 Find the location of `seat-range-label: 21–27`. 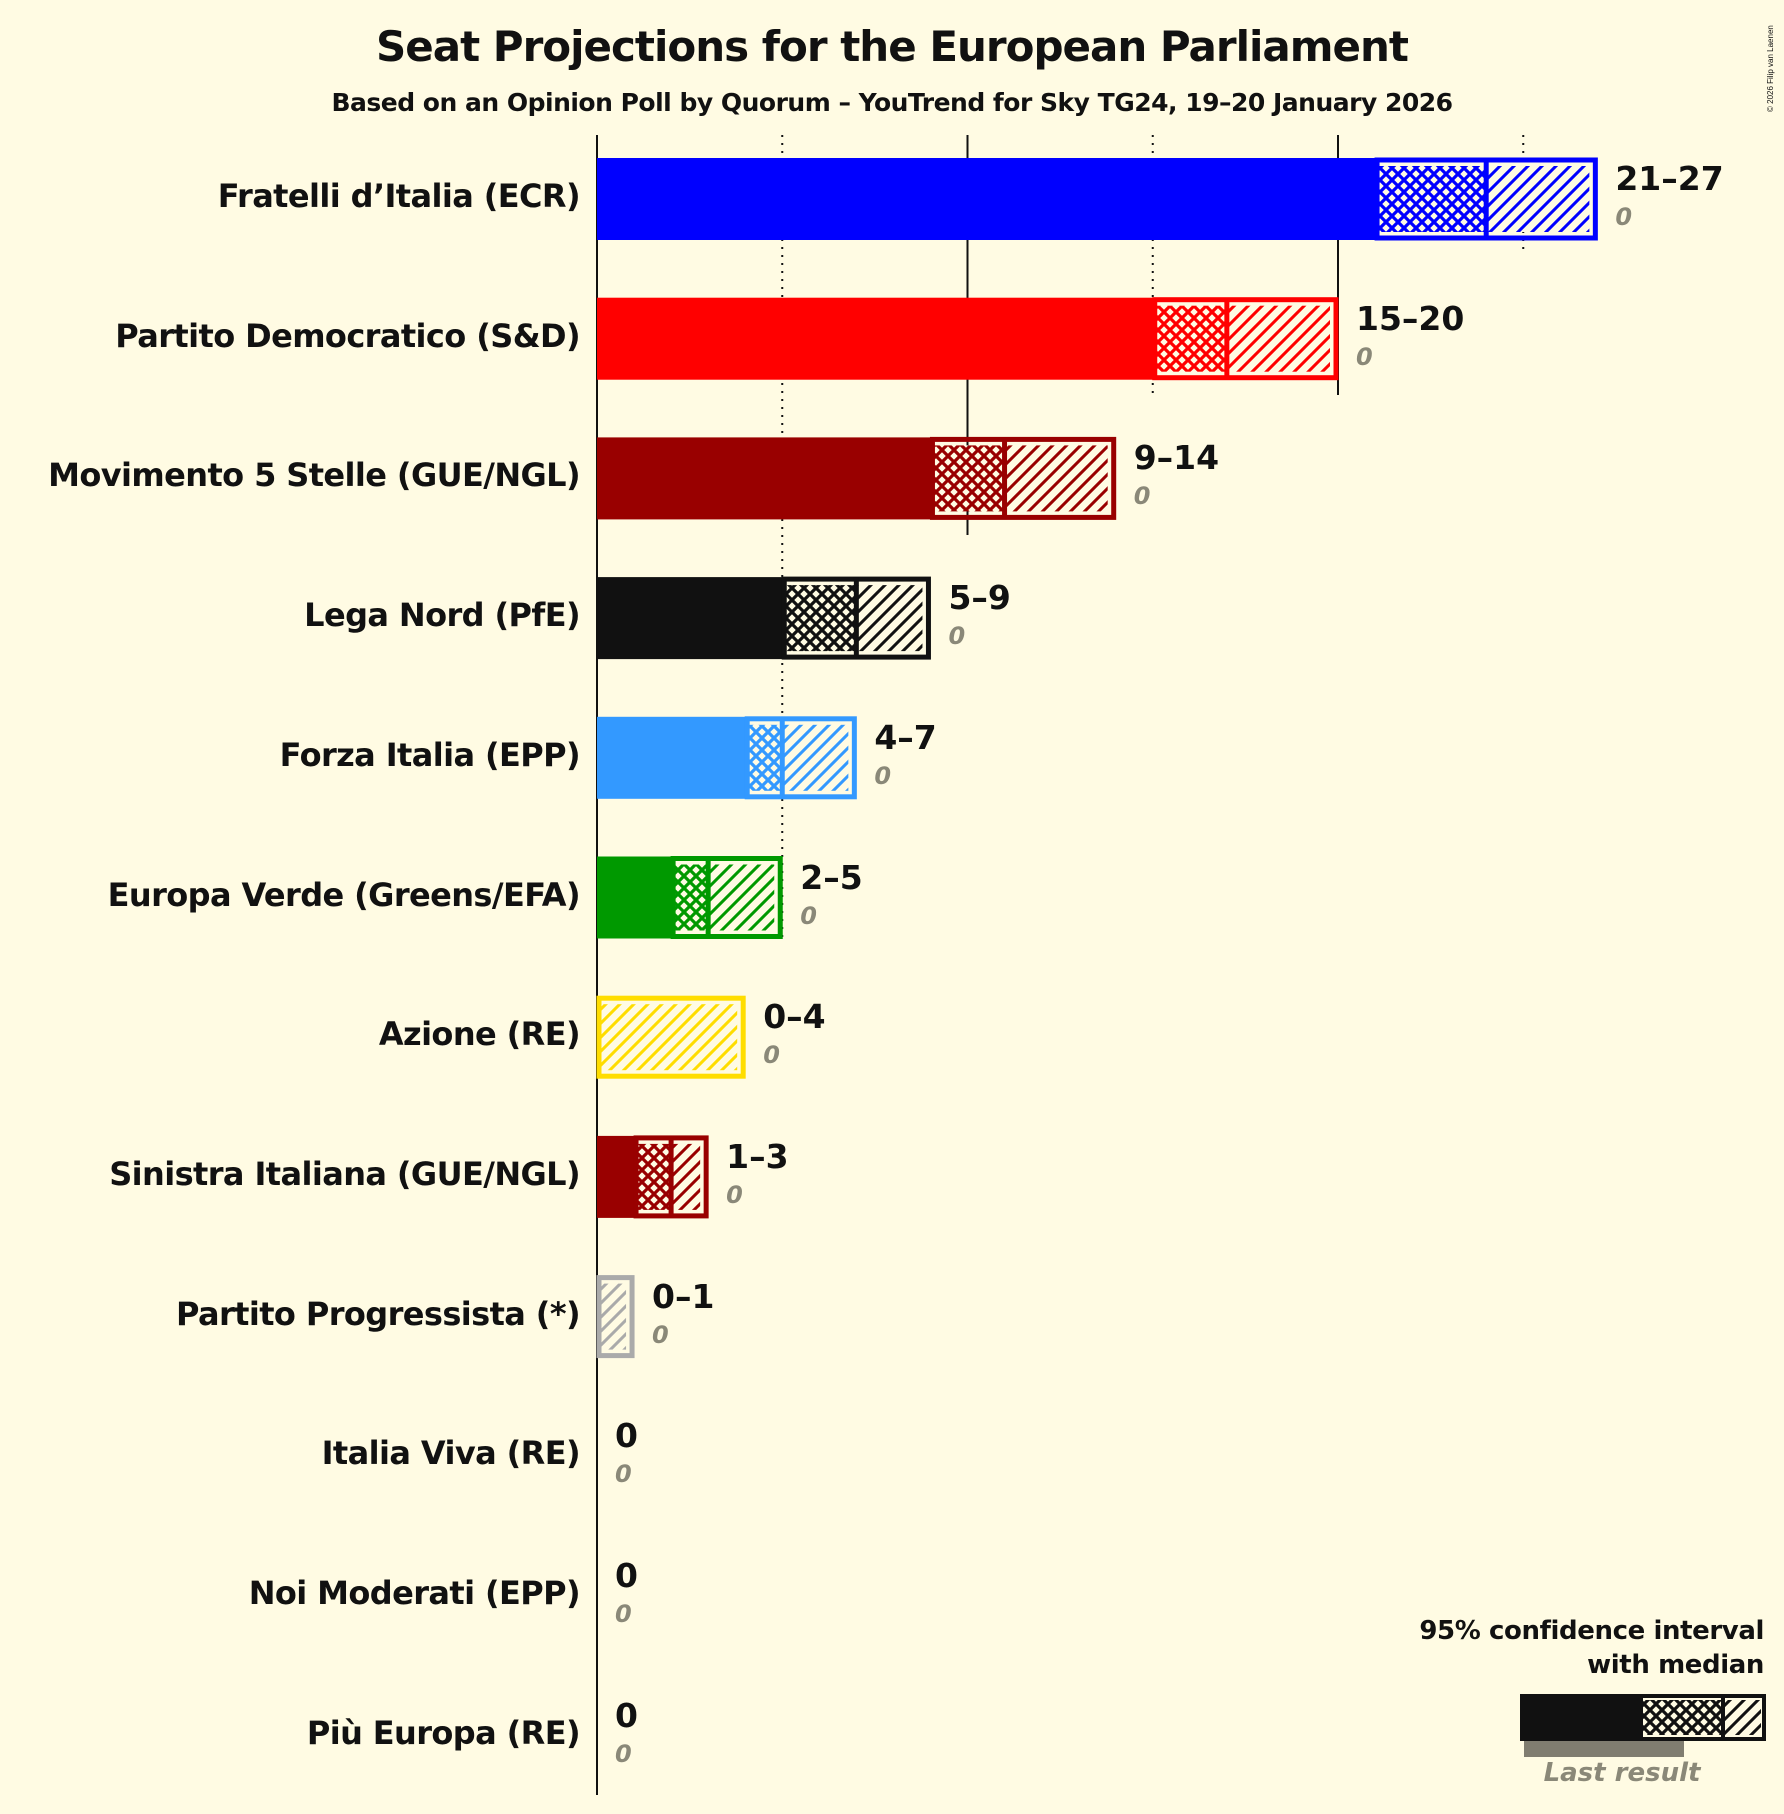

seat-range-label: 21–27 is located at coordinates (1669, 178).